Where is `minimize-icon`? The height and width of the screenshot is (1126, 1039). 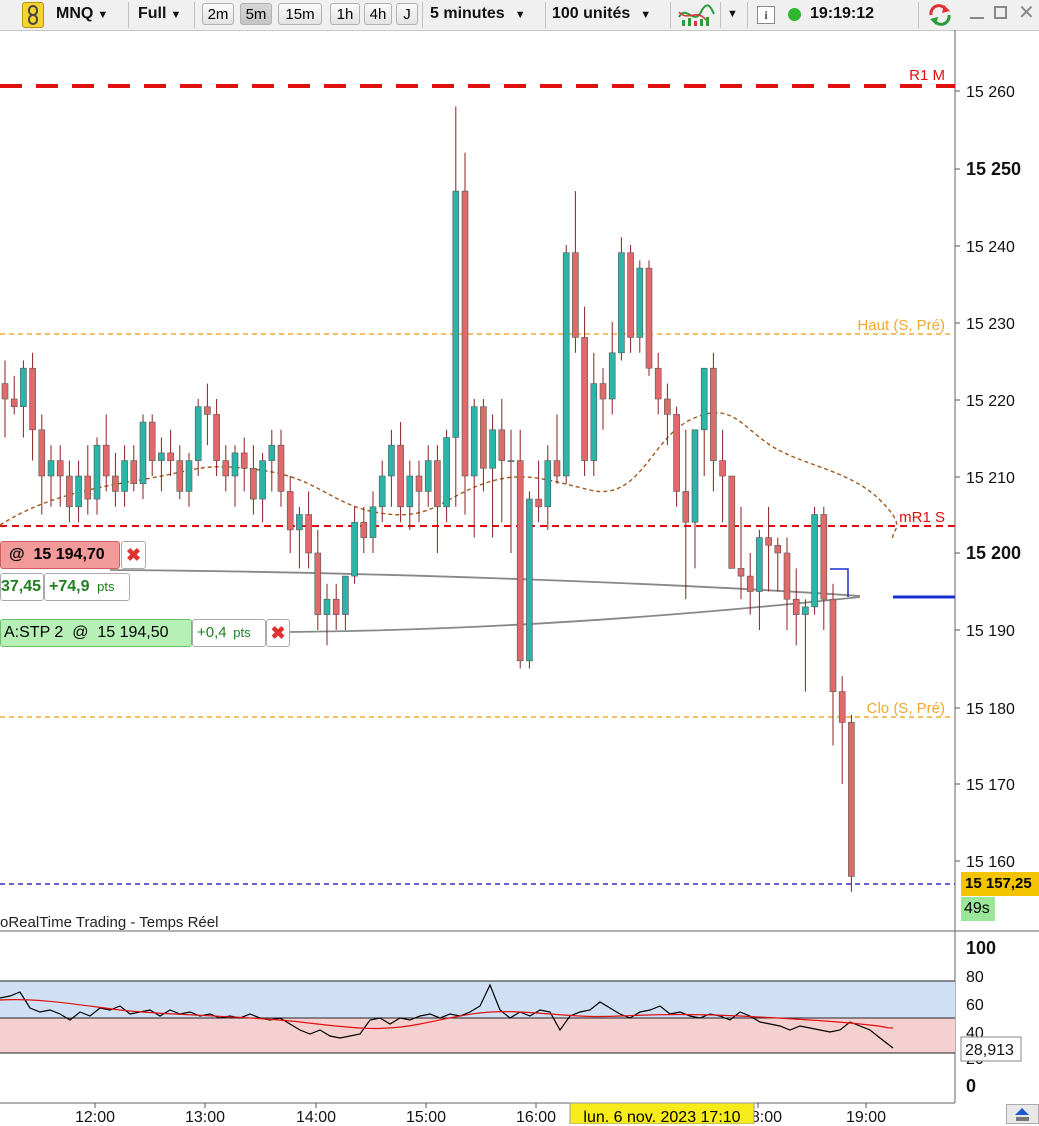
minimize-icon is located at coordinates (977, 18).